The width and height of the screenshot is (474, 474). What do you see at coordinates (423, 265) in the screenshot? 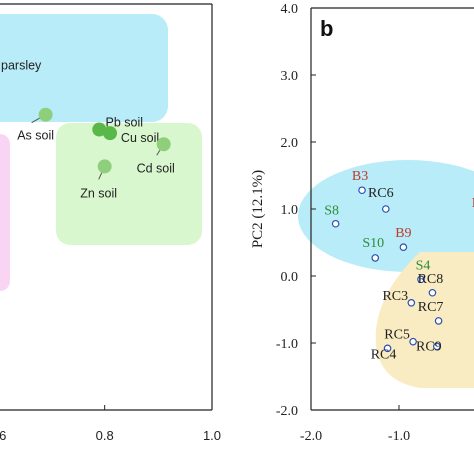
I see `point-label: S4` at bounding box center [423, 265].